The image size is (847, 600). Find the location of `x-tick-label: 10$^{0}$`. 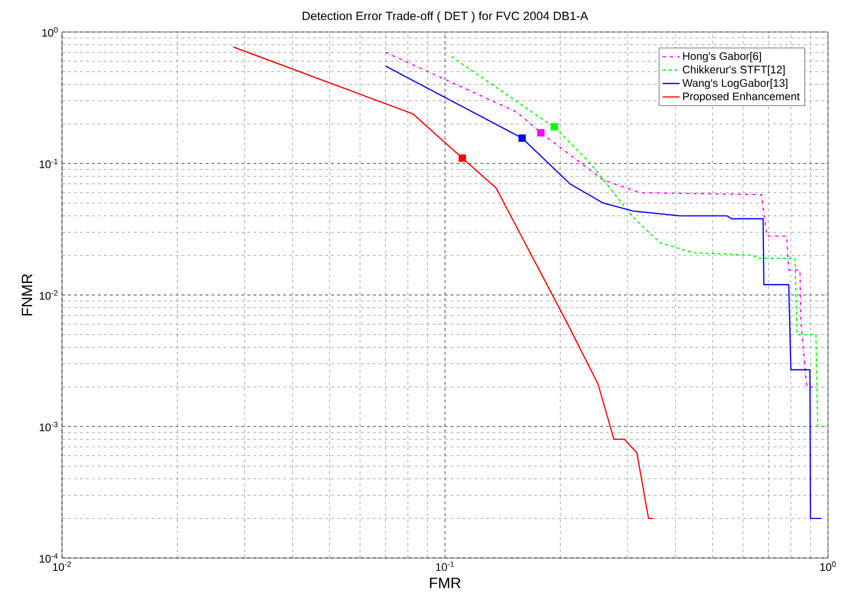

x-tick-label: 10$^{0}$ is located at coordinates (828, 566).